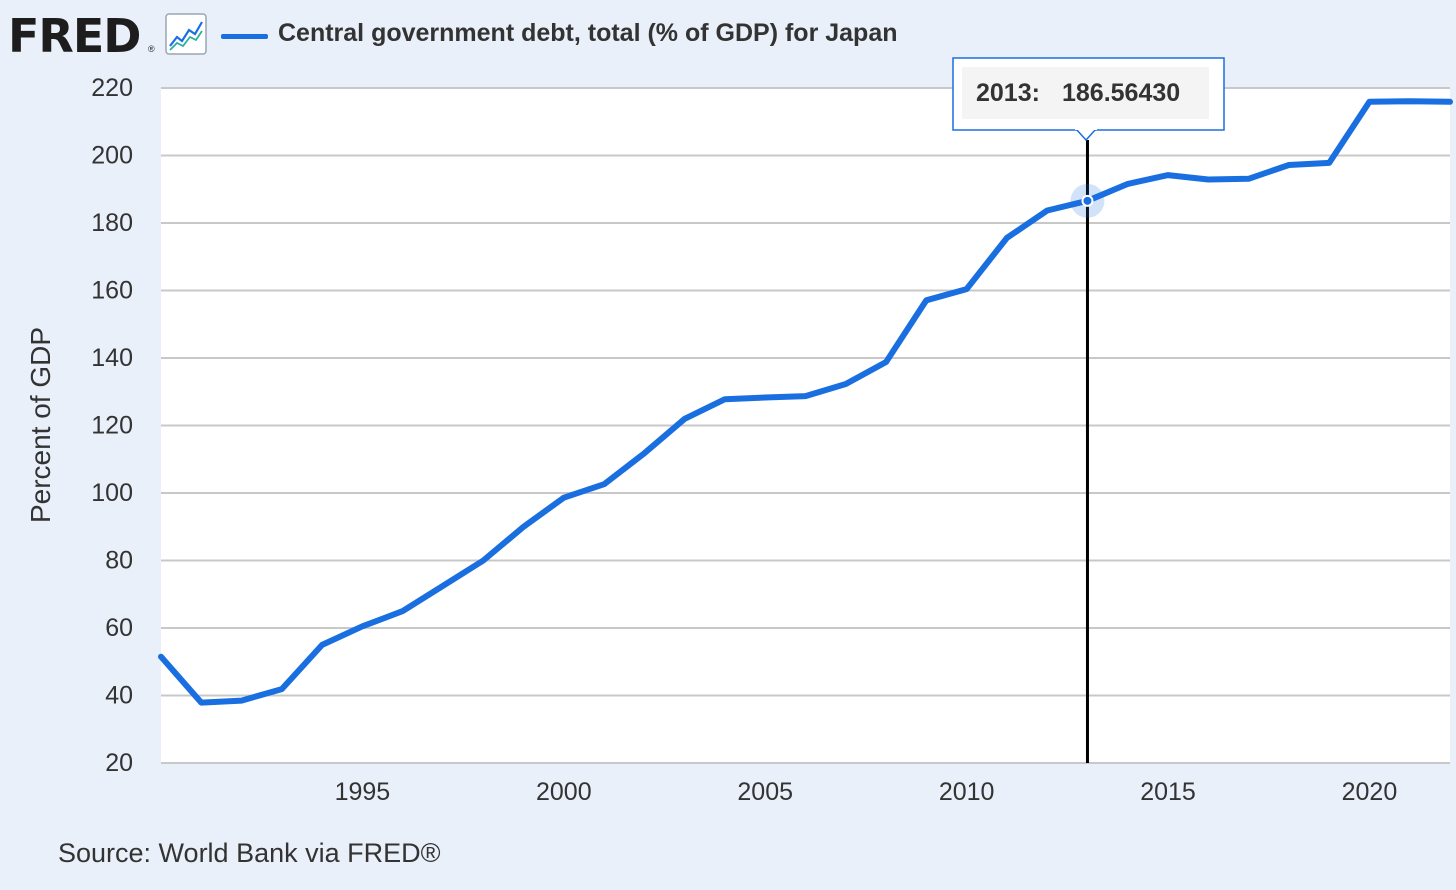 This screenshot has width=1456, height=890. What do you see at coordinates (244, 36) in the screenshot?
I see `legend-series-swatch` at bounding box center [244, 36].